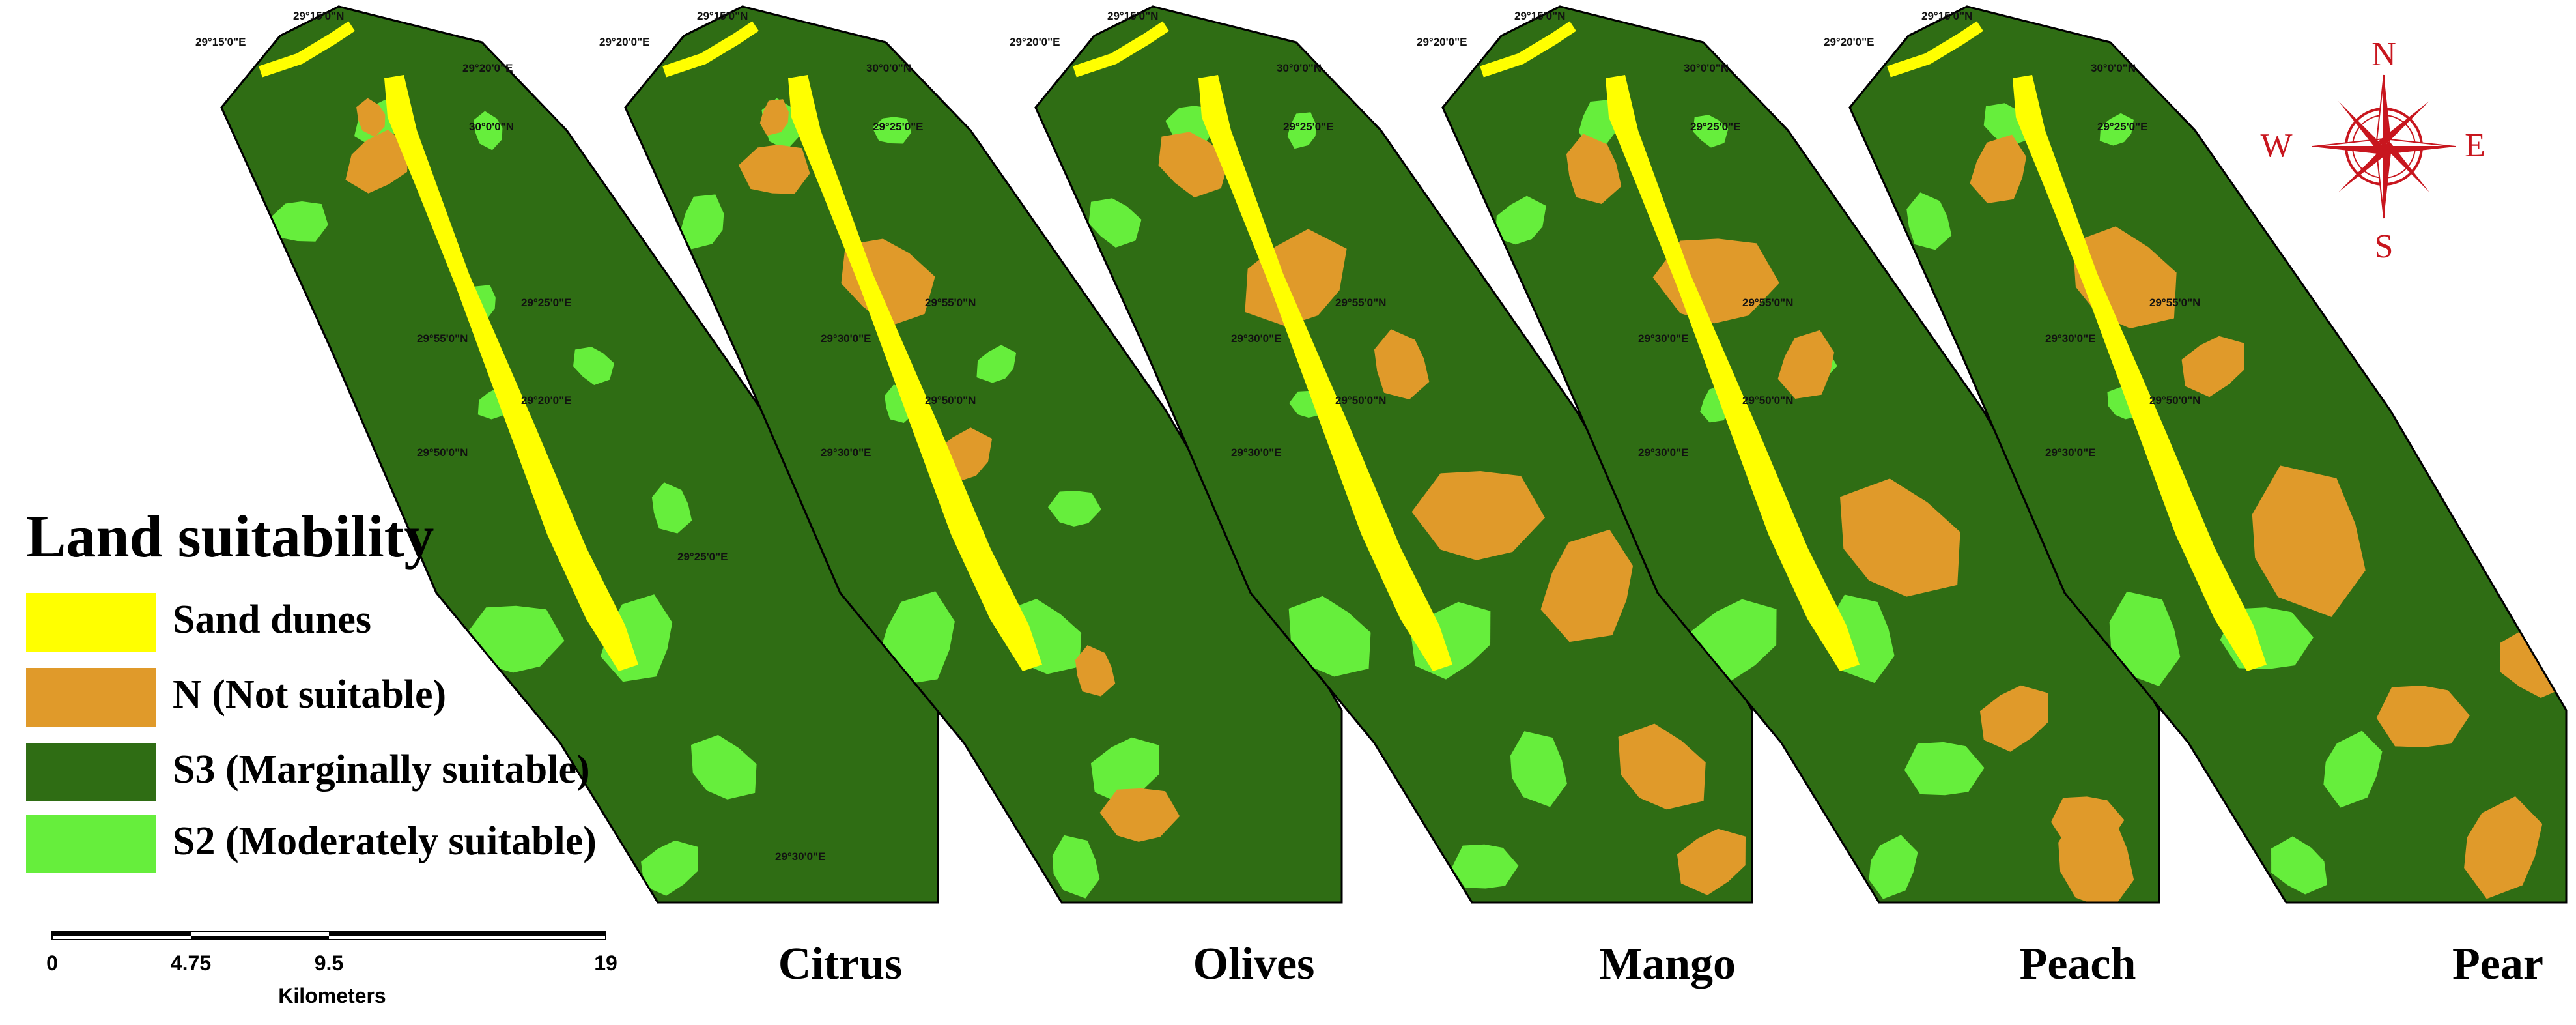 Image resolution: width=2576 pixels, height=1025 pixels. Describe the element at coordinates (310, 694) in the screenshot. I see `legend-label: N (Not suitable)` at that location.